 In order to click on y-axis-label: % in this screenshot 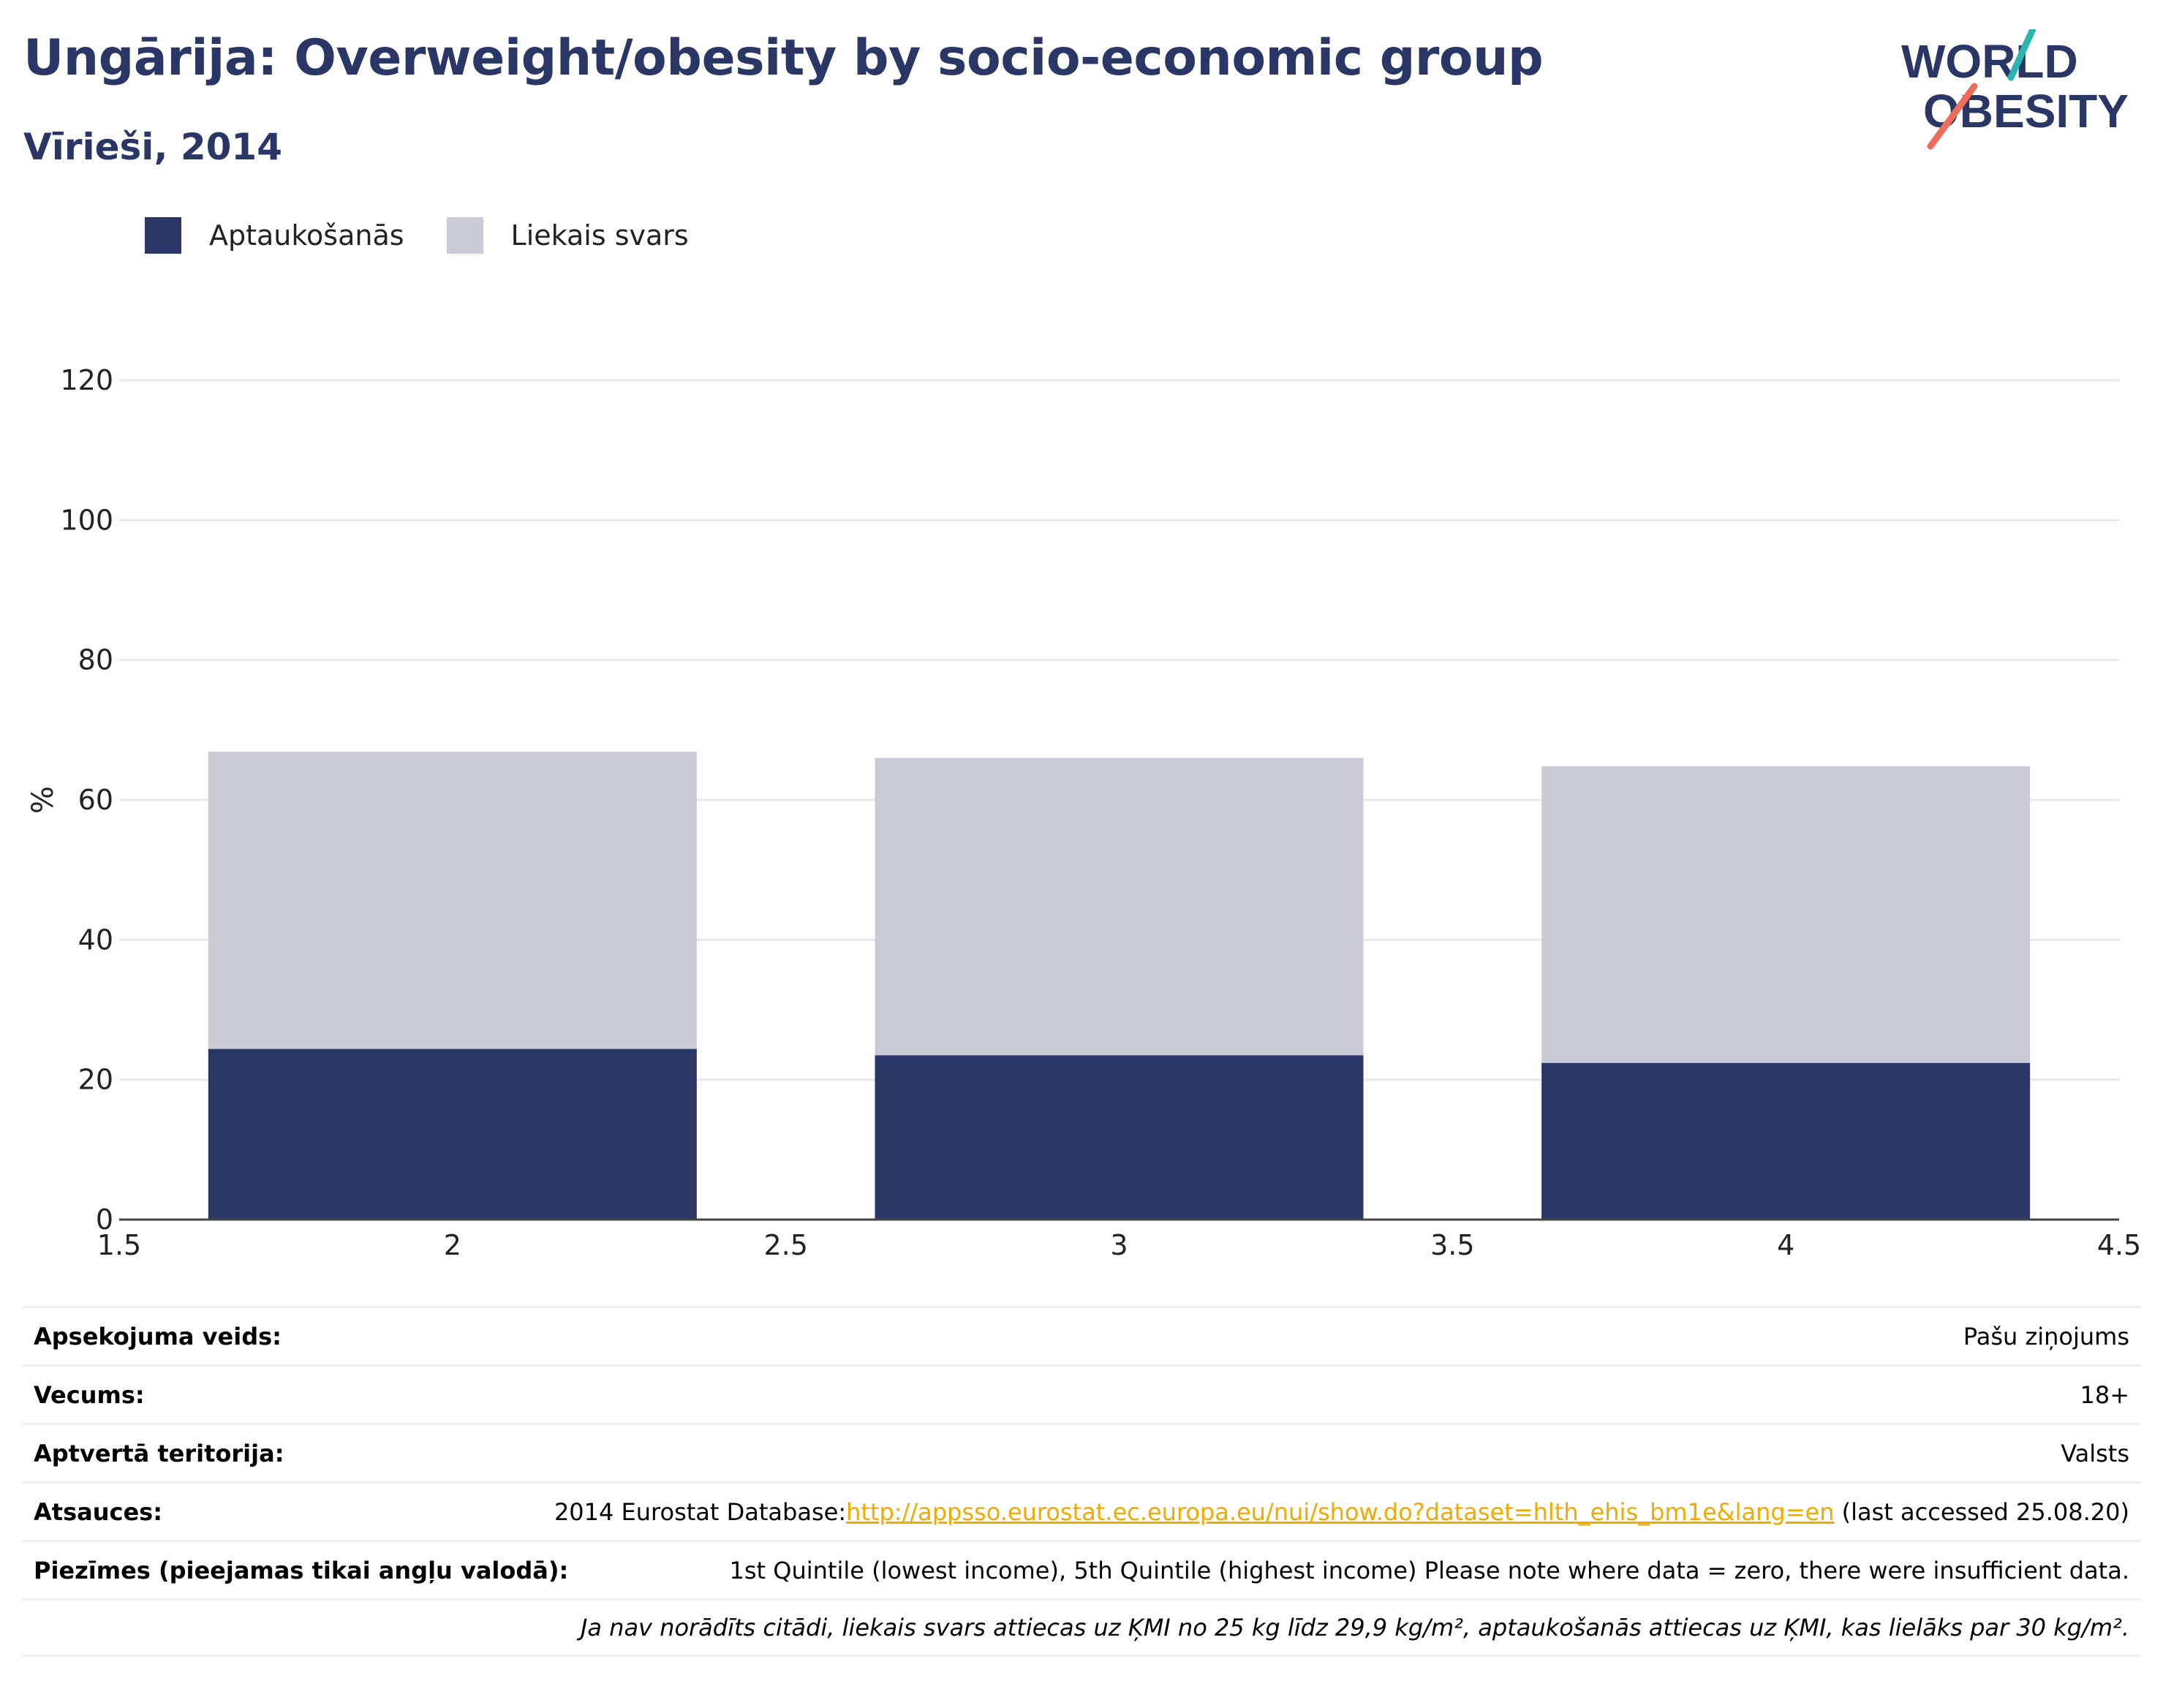, I will do `click(43, 800)`.